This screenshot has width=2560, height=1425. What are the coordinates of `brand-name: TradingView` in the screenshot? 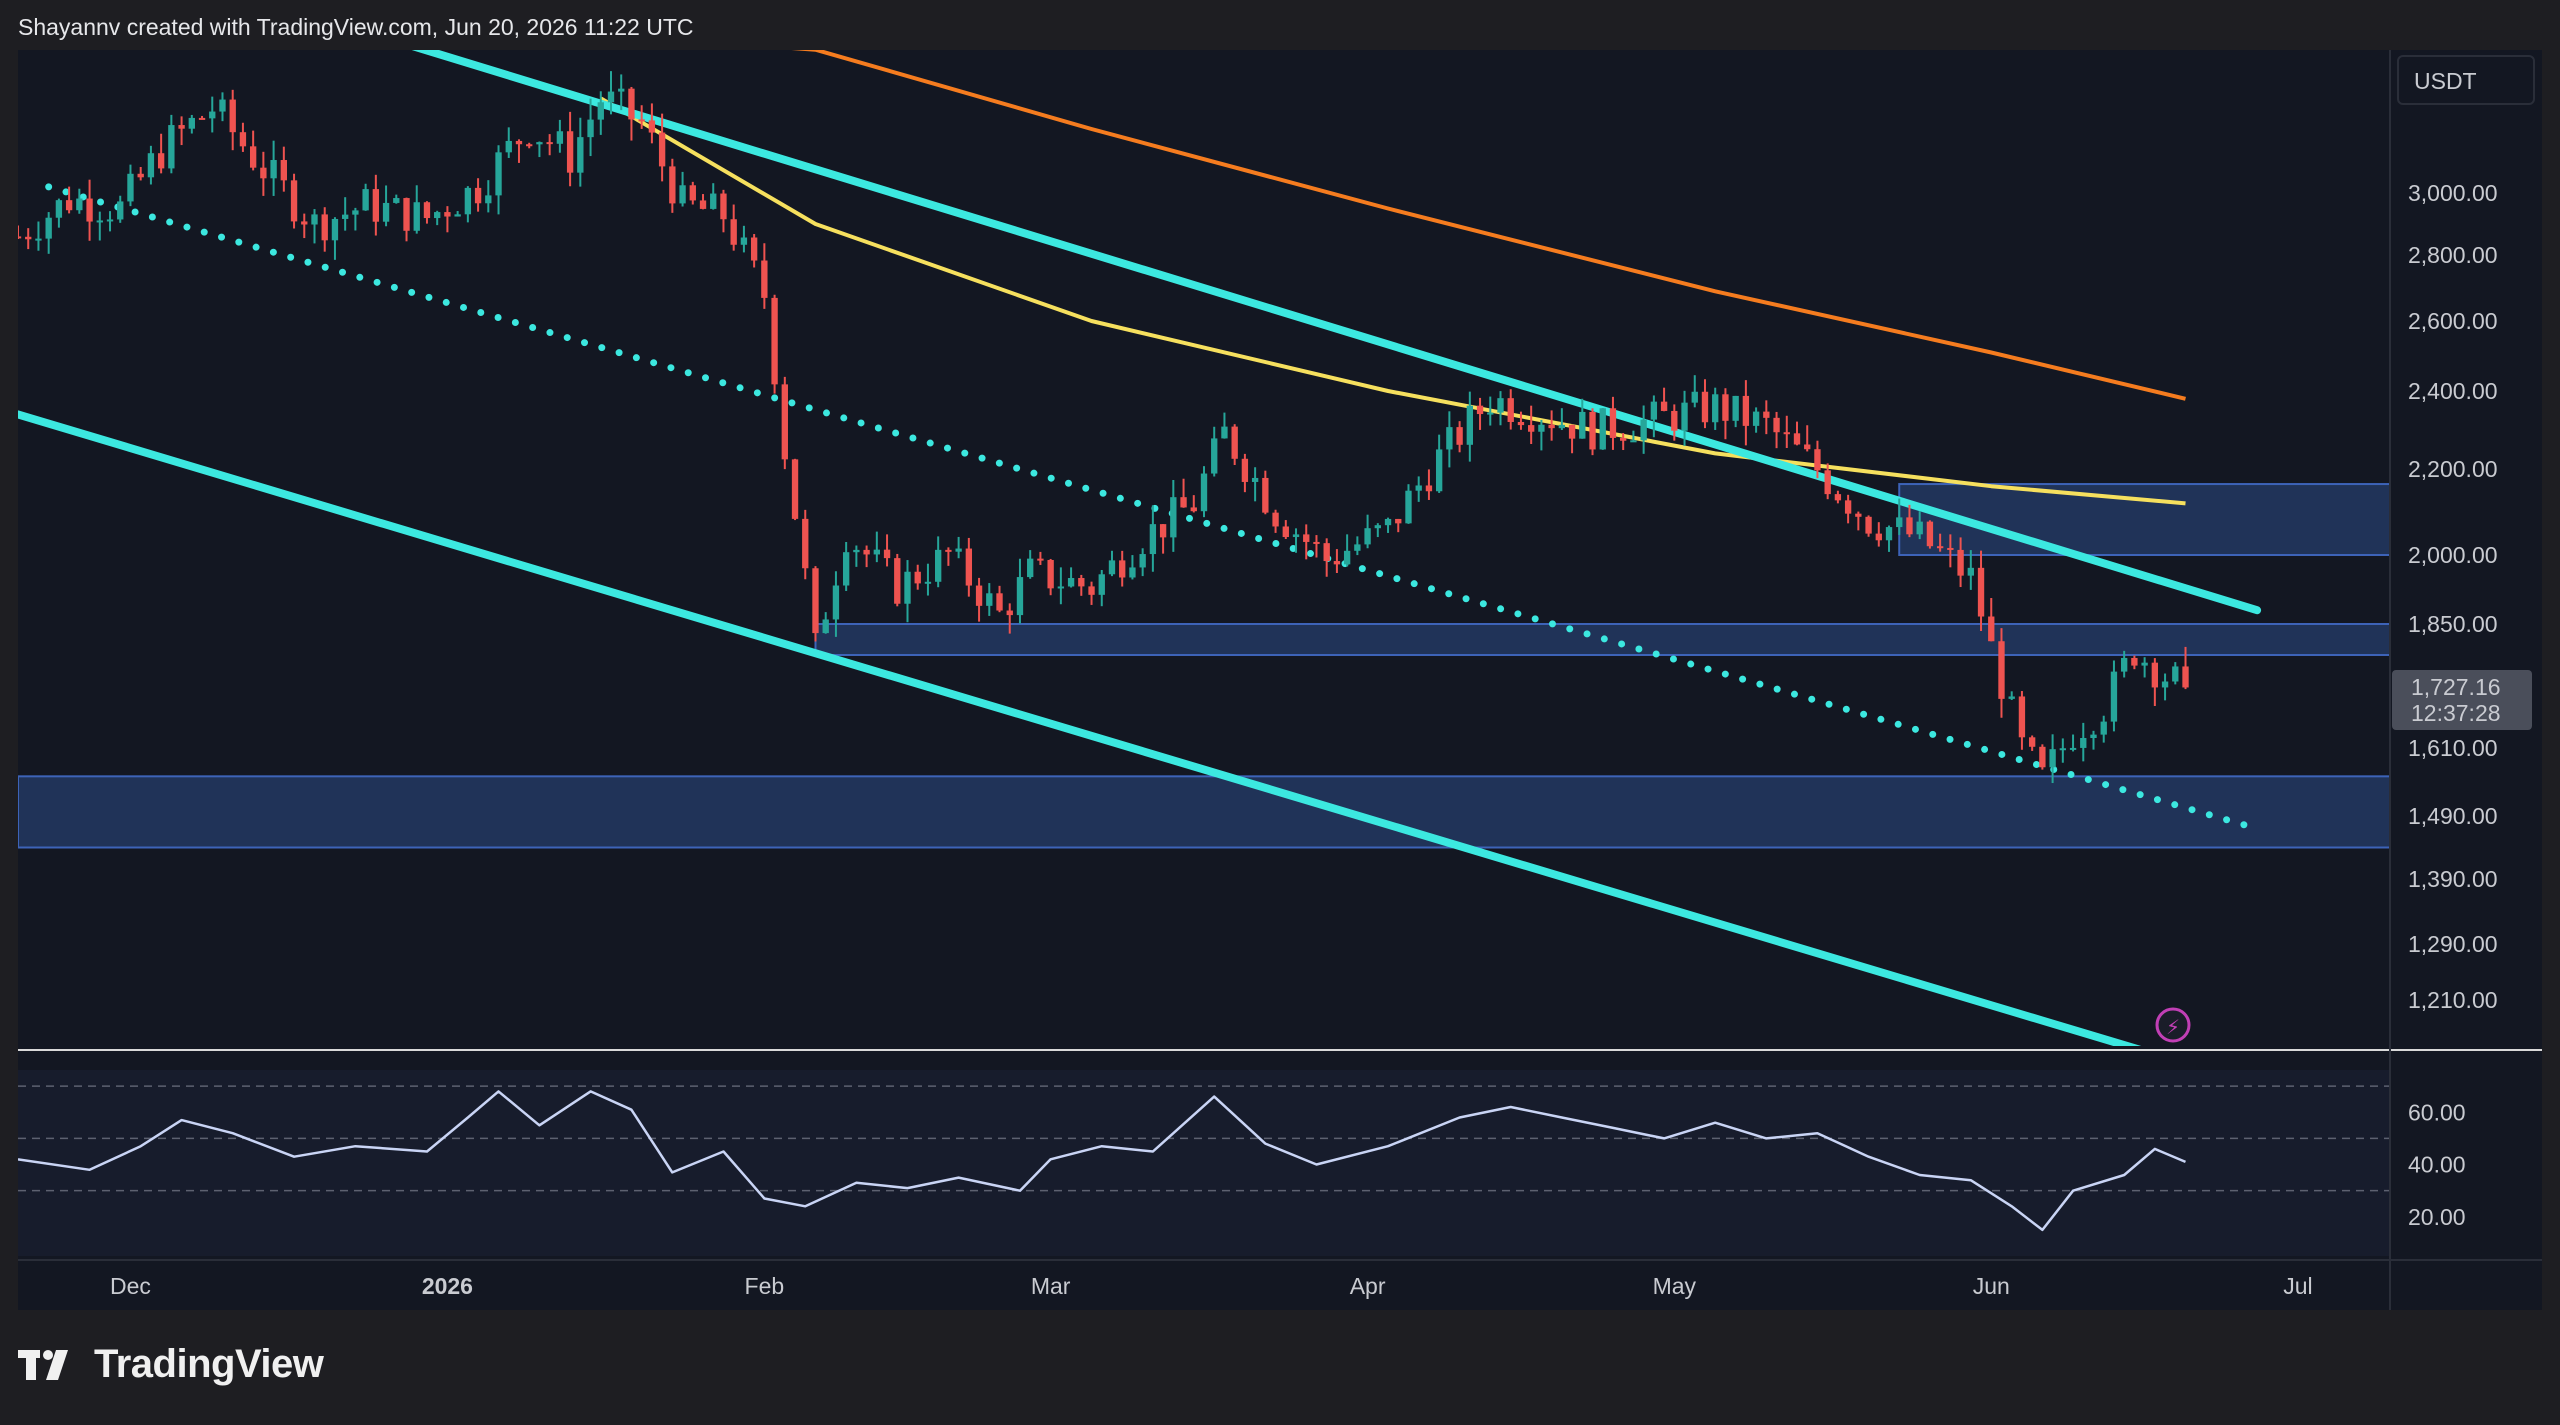 It's located at (209, 1364).